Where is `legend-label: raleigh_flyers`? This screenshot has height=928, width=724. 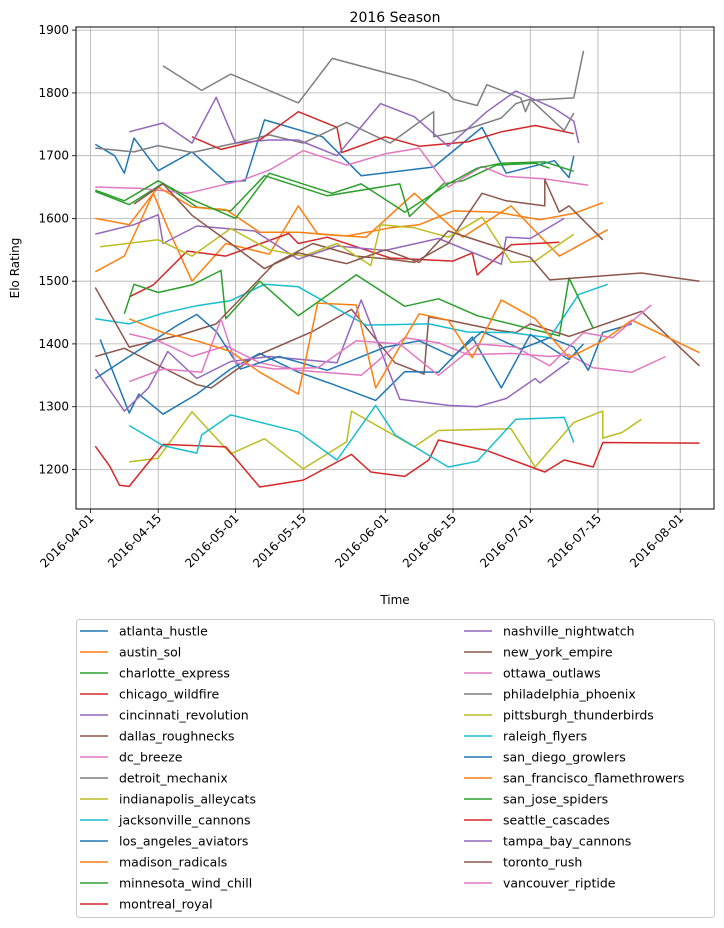 legend-label: raleigh_flyers is located at coordinates (545, 736).